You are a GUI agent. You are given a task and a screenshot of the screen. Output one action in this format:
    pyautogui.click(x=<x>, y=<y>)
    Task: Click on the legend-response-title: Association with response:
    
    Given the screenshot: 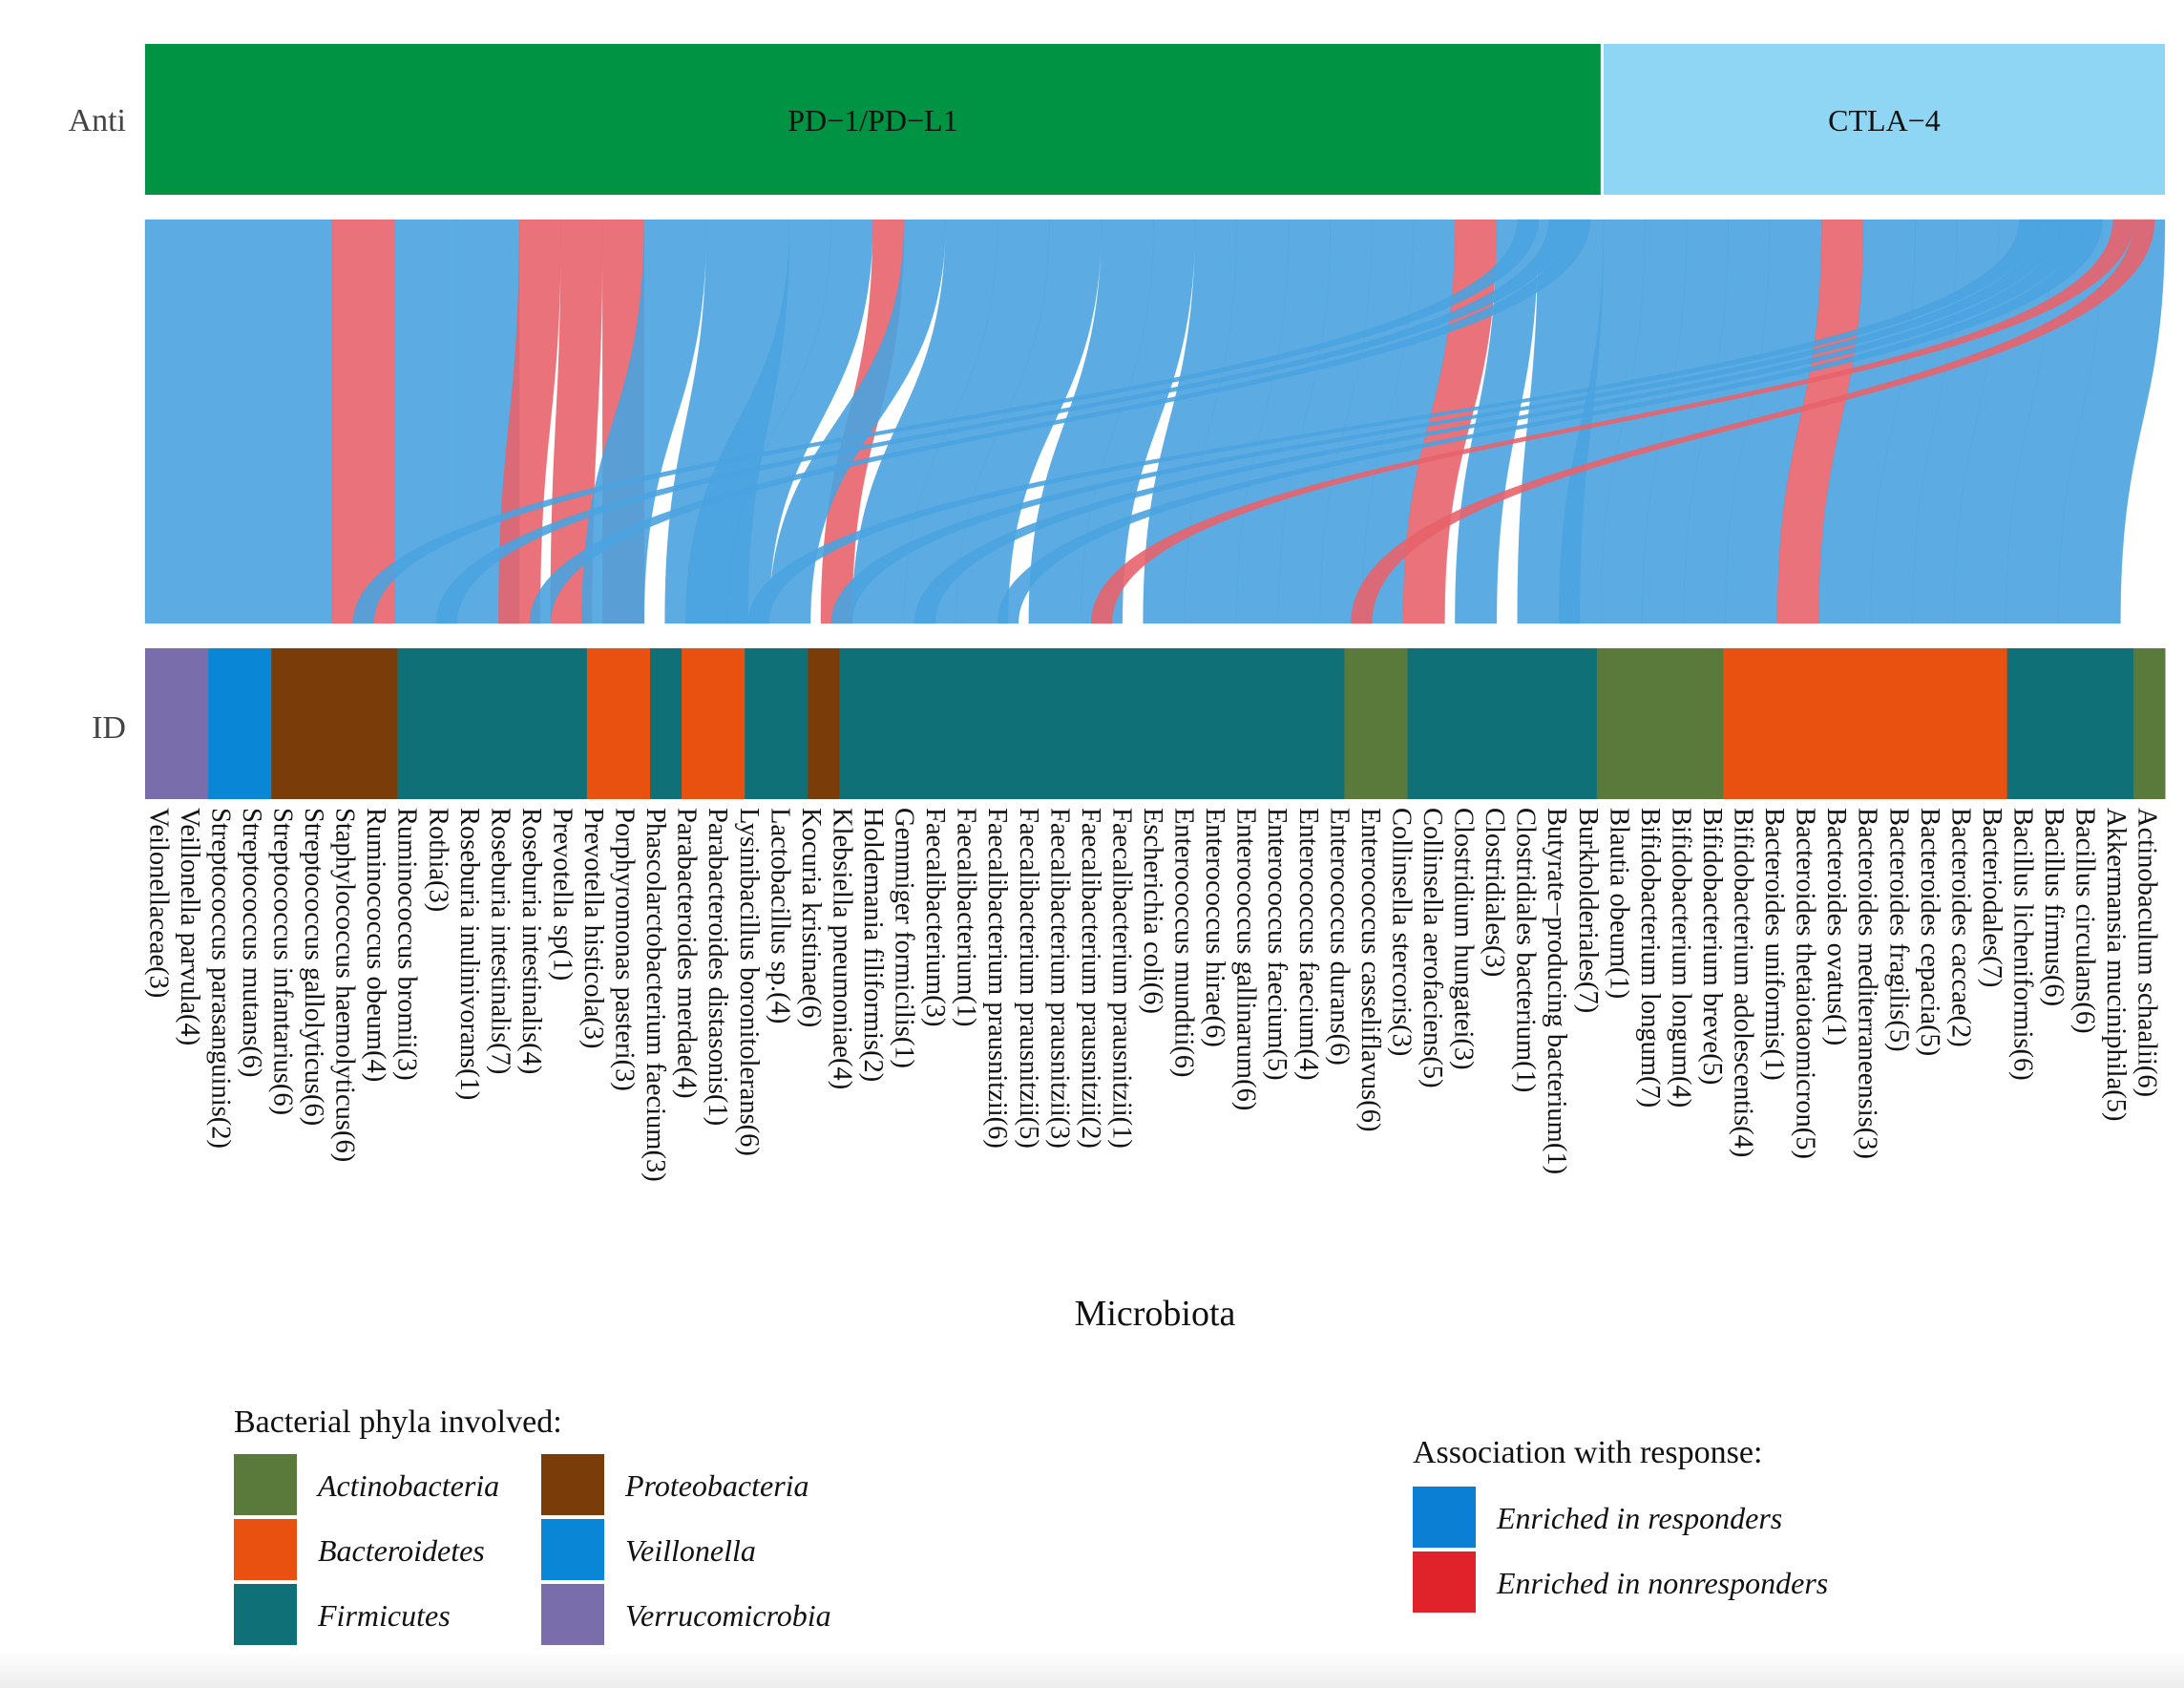 What is the action you would take?
    pyautogui.click(x=1587, y=1453)
    